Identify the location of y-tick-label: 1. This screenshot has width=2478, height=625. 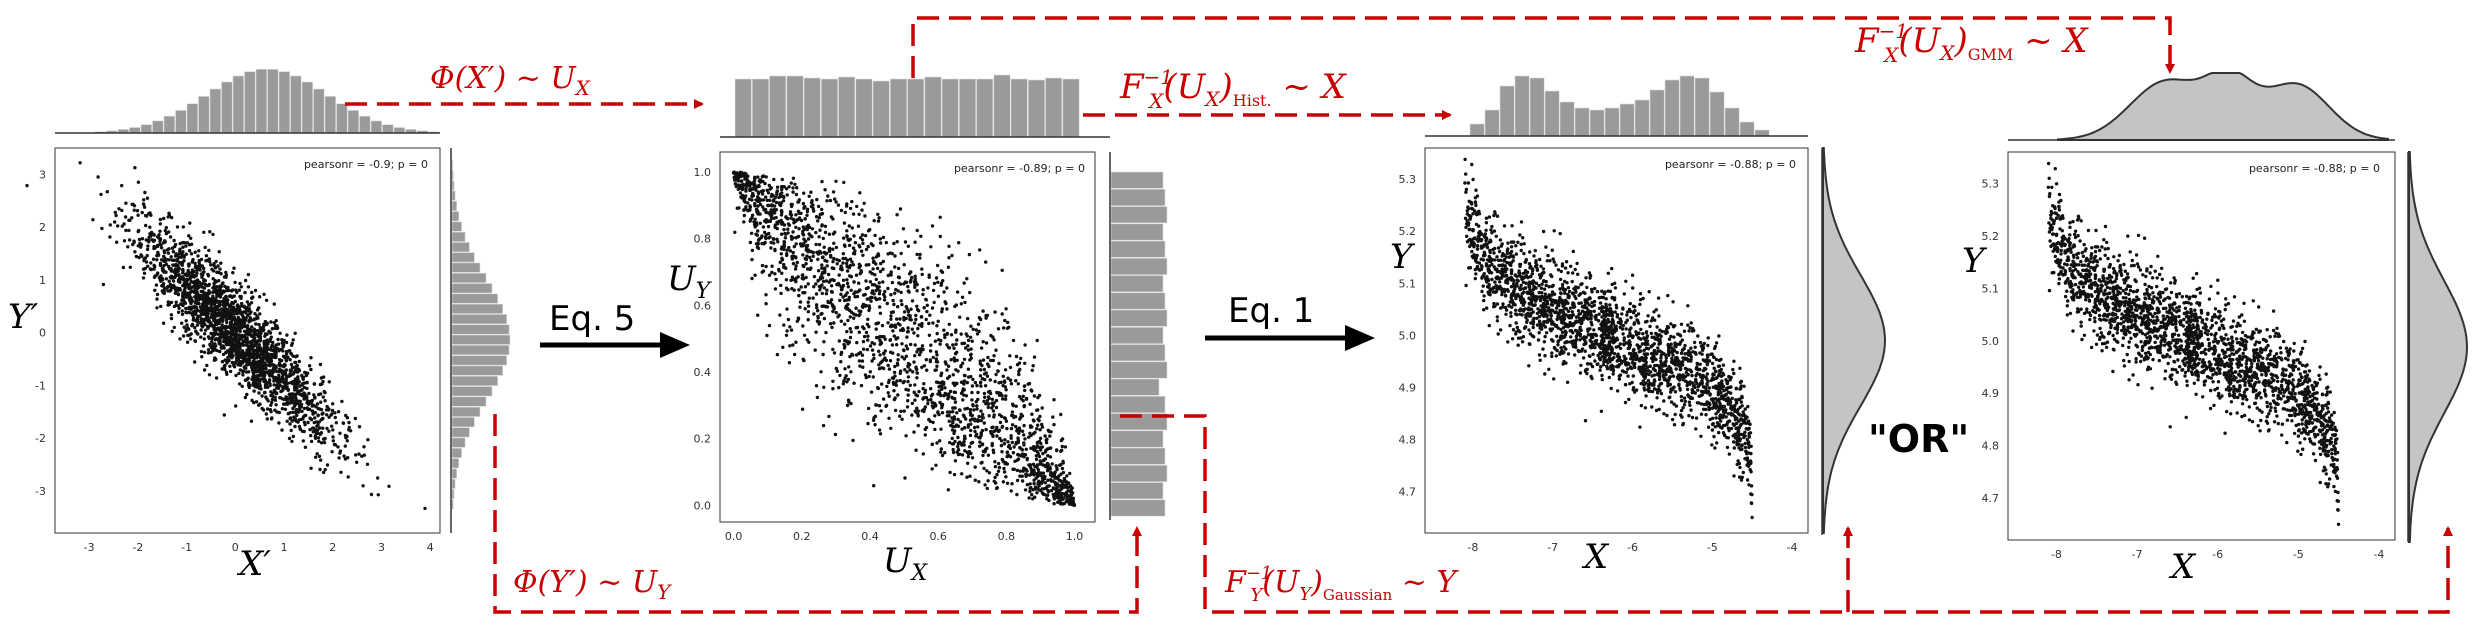
(42, 280).